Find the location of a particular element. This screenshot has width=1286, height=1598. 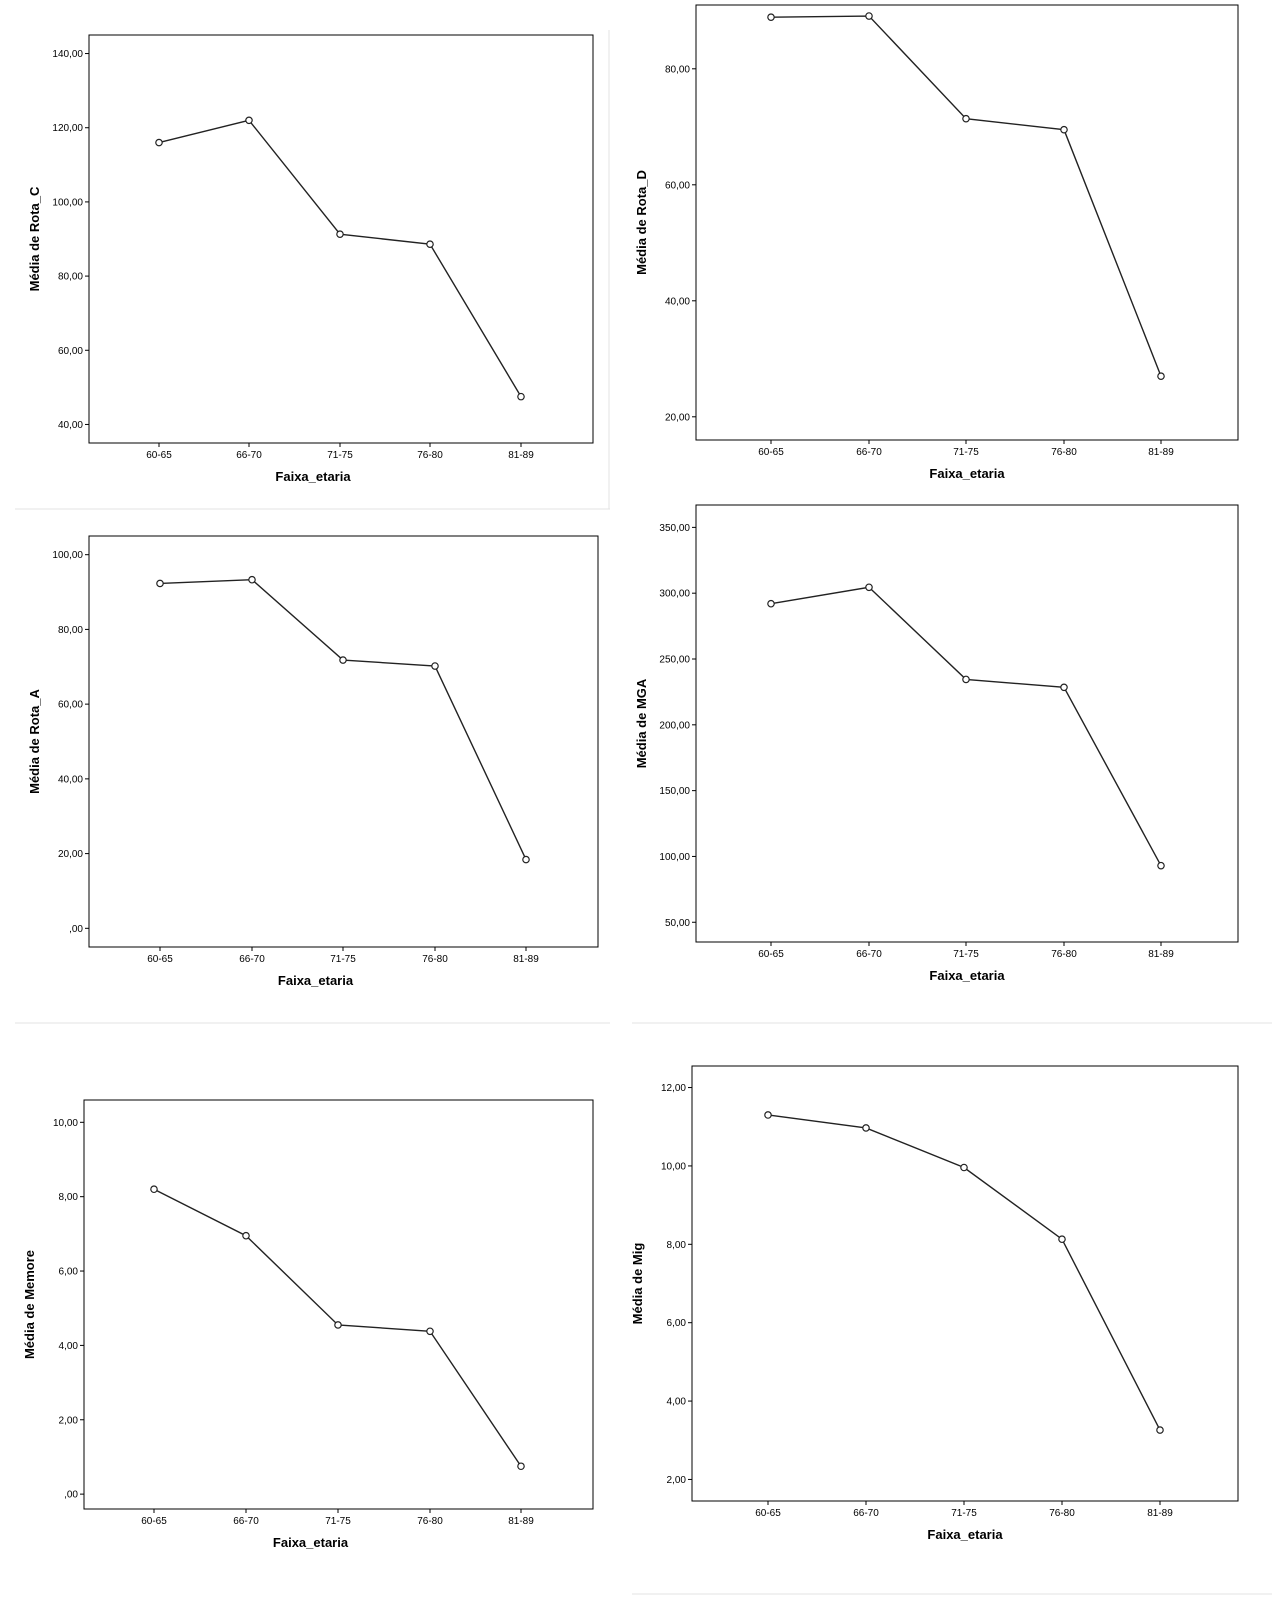

y-tick-label: 50,00 is located at coordinates (677, 923).